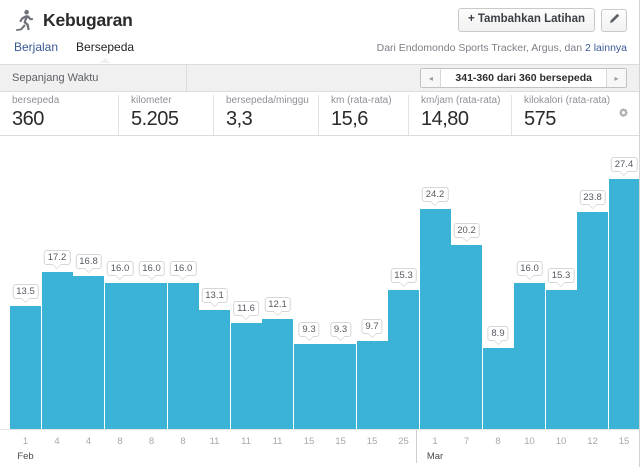 This screenshot has width=640, height=467. Describe the element at coordinates (55, 78) in the screenshot. I see `time-range-label: Sepanjang Waktu` at that location.